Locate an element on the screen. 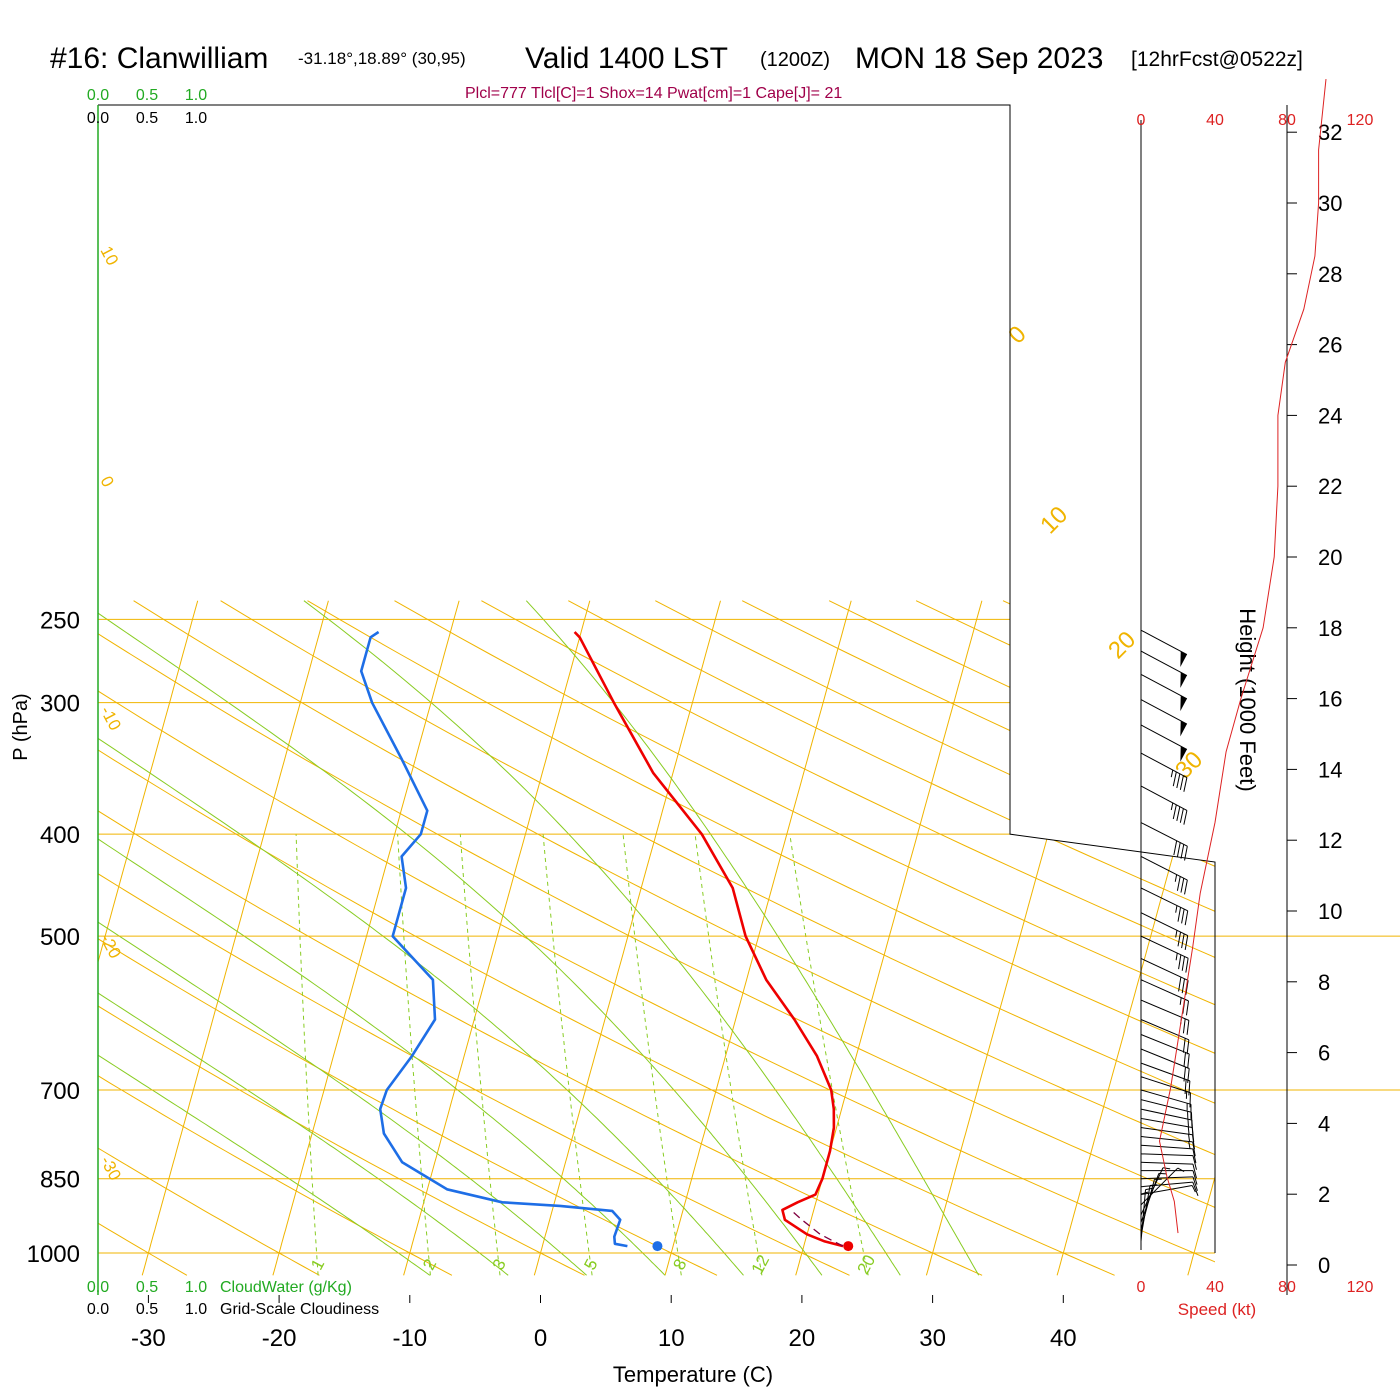 Image resolution: width=1400 pixels, height=1400 pixels. adiabat-label: 30 is located at coordinates (1189, 765).